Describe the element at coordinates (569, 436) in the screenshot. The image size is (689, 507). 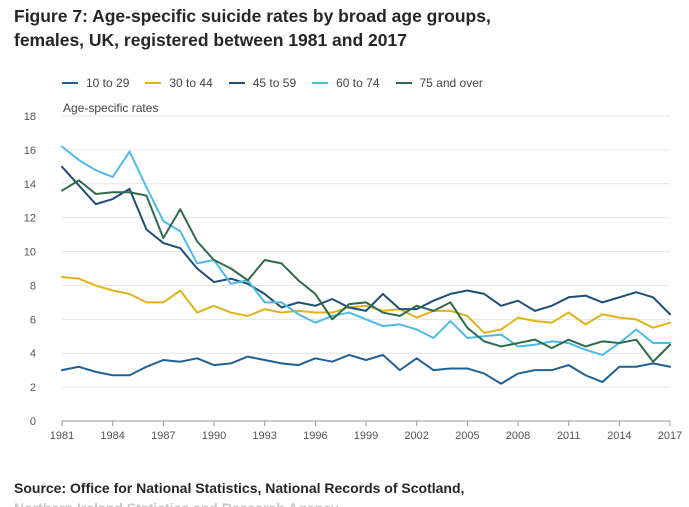
I see `x-tick-label: 2011` at that location.